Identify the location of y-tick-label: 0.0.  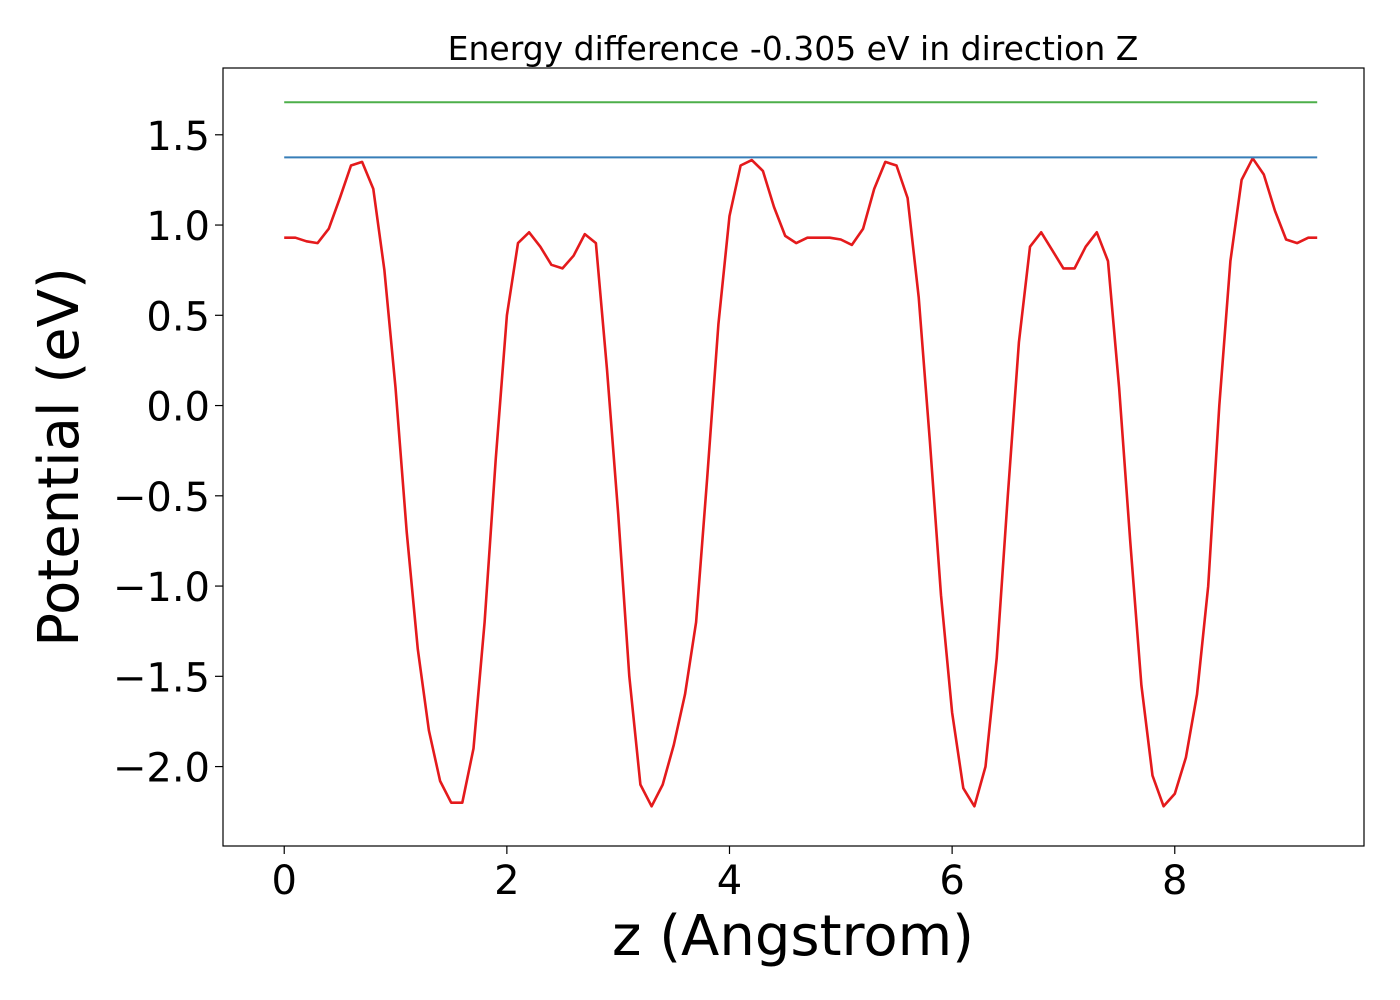
(178, 408).